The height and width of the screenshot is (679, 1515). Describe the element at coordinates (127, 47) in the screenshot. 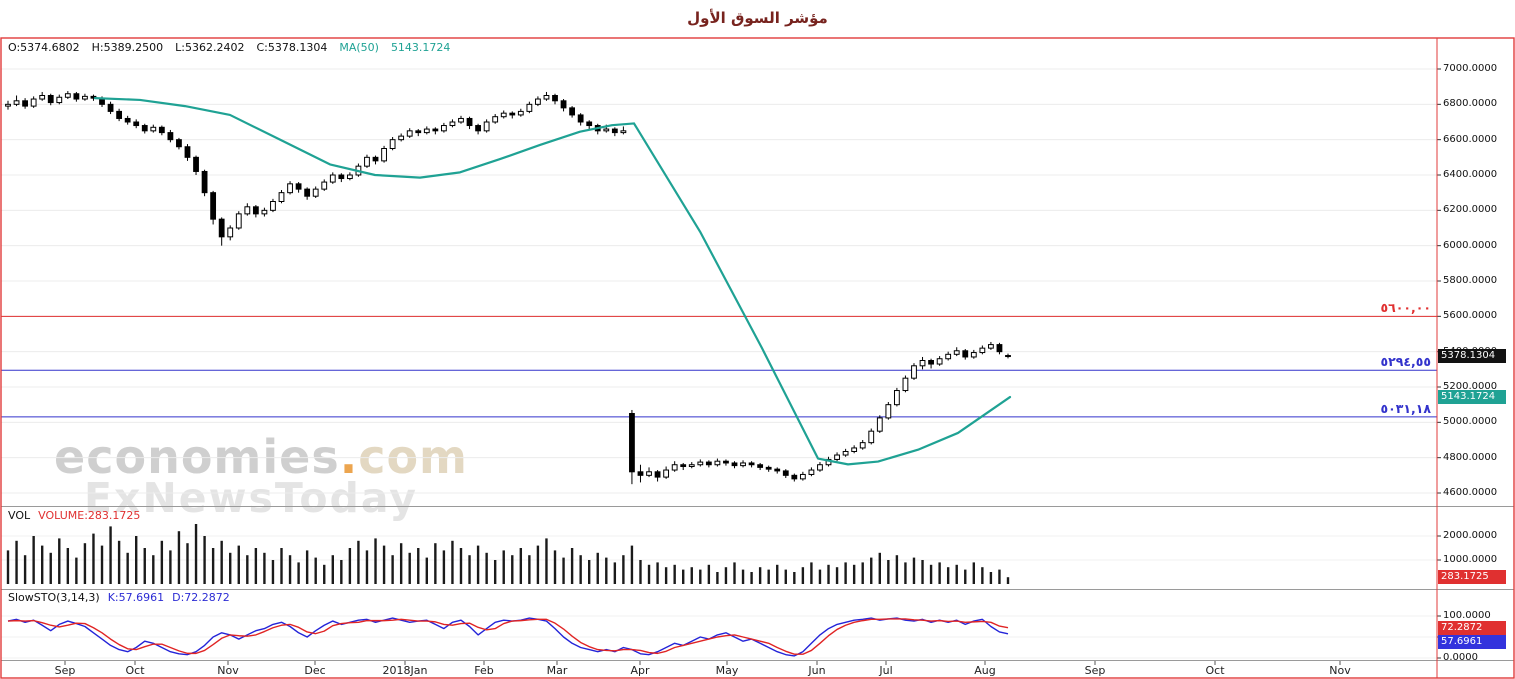

I see `high-value: H:5389.2500` at that location.